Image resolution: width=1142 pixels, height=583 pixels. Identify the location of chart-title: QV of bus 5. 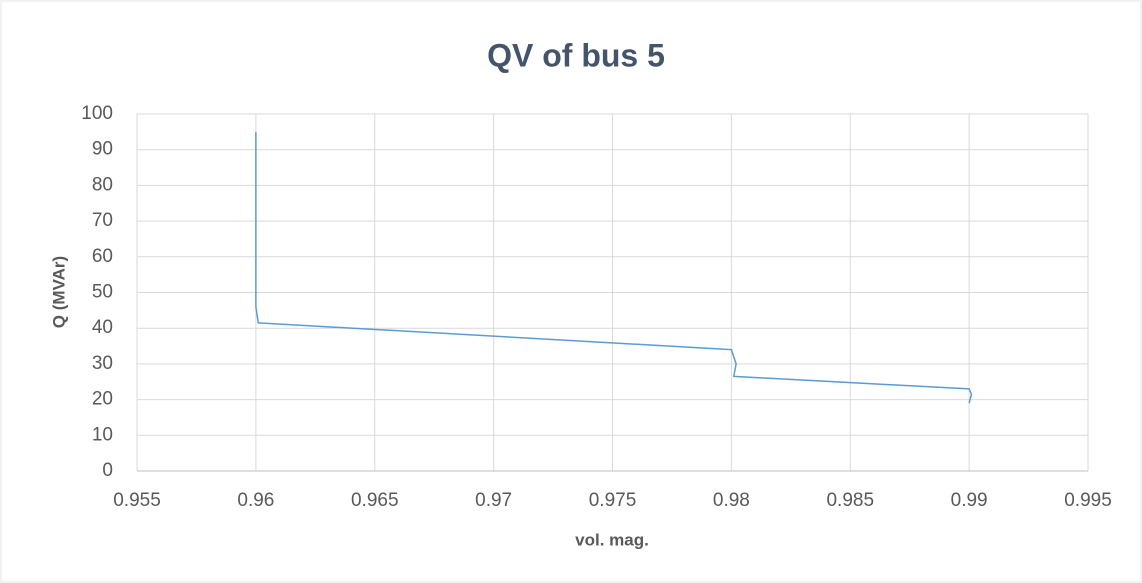
(576, 55).